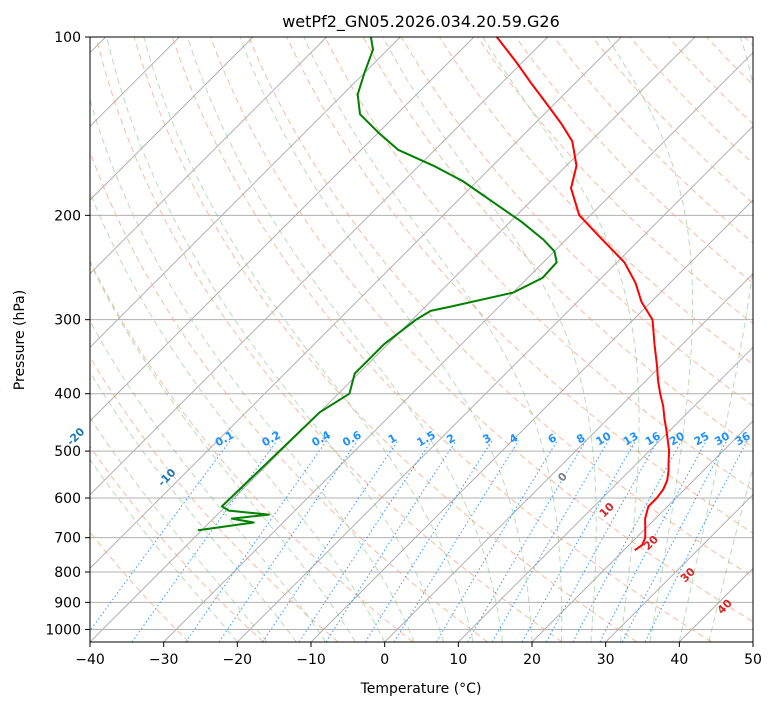 Image resolution: width=775 pixels, height=708 pixels. Describe the element at coordinates (679, 660) in the screenshot. I see `x-tick-label: 40` at that location.